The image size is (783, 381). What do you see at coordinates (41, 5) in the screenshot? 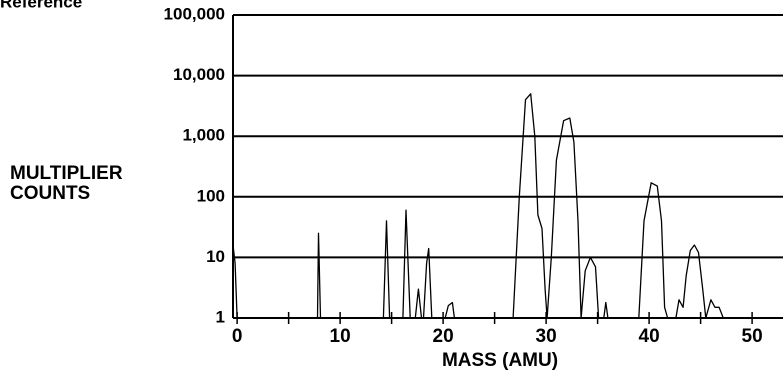
I see `header: Reference` at bounding box center [41, 5].